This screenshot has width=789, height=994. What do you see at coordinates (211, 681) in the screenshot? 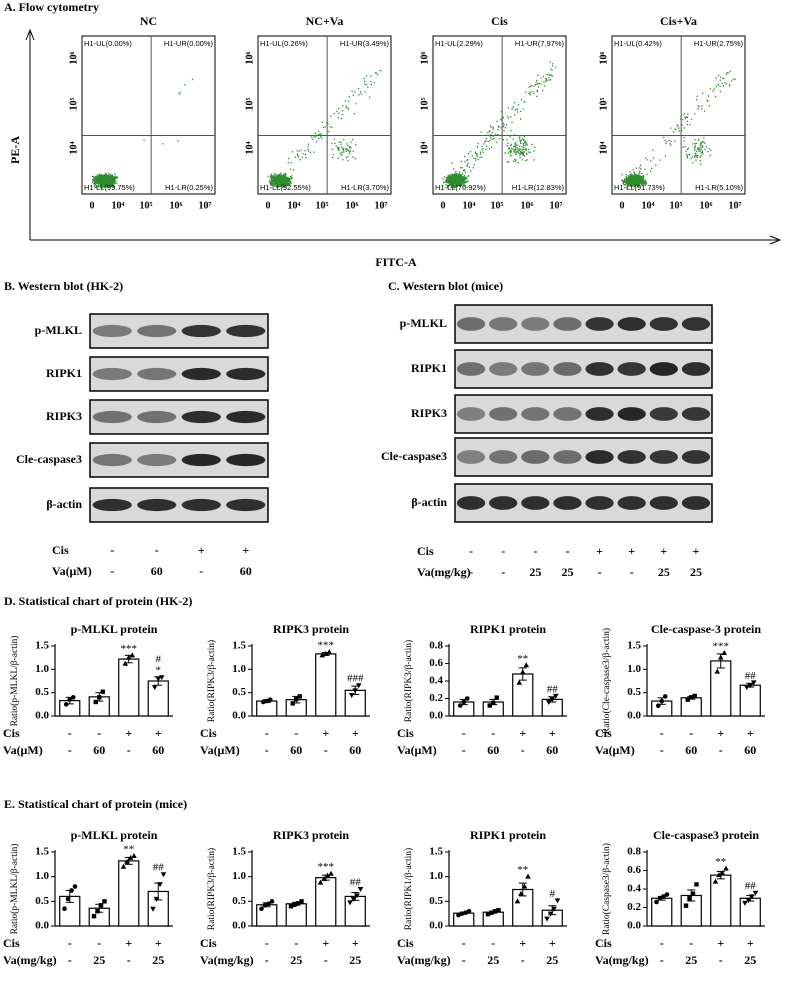
I see `y-axis-label: Ratio(RIPK3/β-actin)` at bounding box center [211, 681].